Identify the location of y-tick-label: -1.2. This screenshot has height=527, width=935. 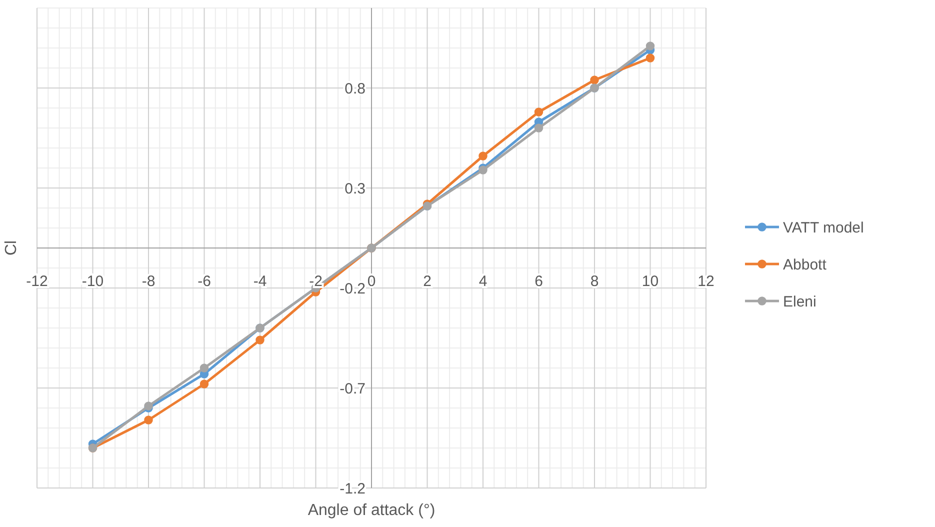
(353, 489).